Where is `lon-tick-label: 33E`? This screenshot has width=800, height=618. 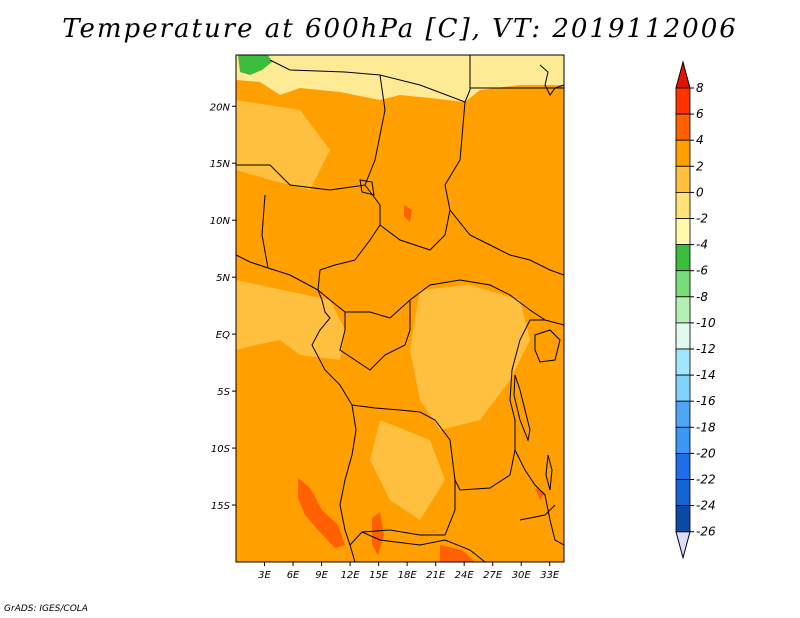
lon-tick-label: 33E is located at coordinates (550, 575).